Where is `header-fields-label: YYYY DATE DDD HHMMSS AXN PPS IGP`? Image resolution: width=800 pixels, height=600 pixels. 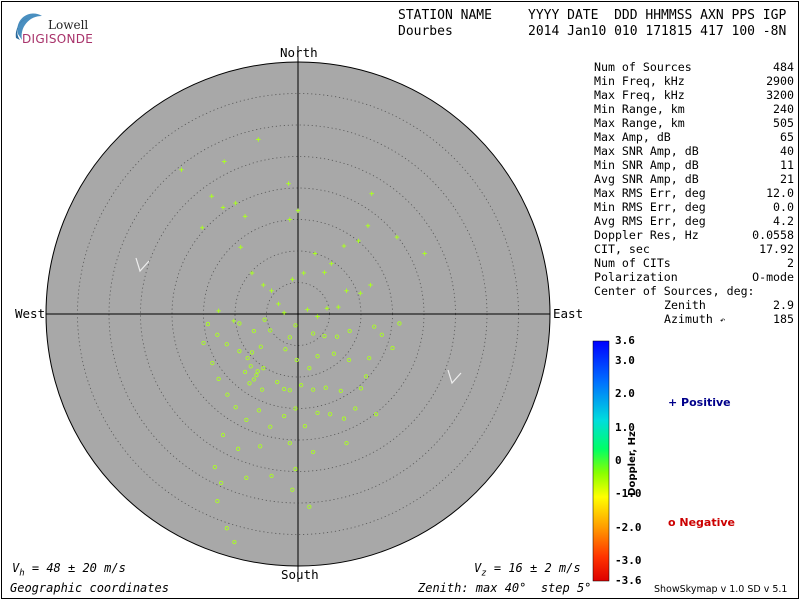
header-fields-label: YYYY DATE DDD HHMMSS AXN PPS IGP is located at coordinates (657, 15).